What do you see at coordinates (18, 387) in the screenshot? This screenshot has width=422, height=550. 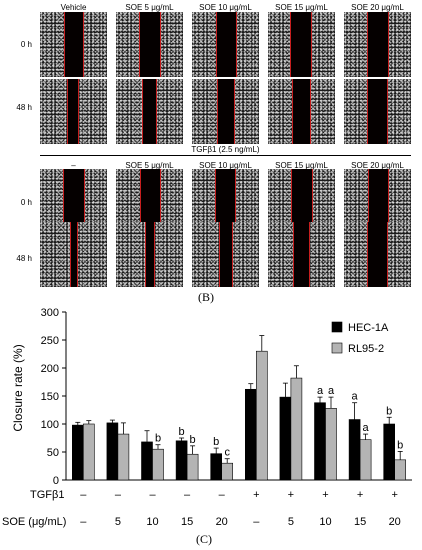 I see `y-axis-label: Closure rate (%)` at bounding box center [18, 387].